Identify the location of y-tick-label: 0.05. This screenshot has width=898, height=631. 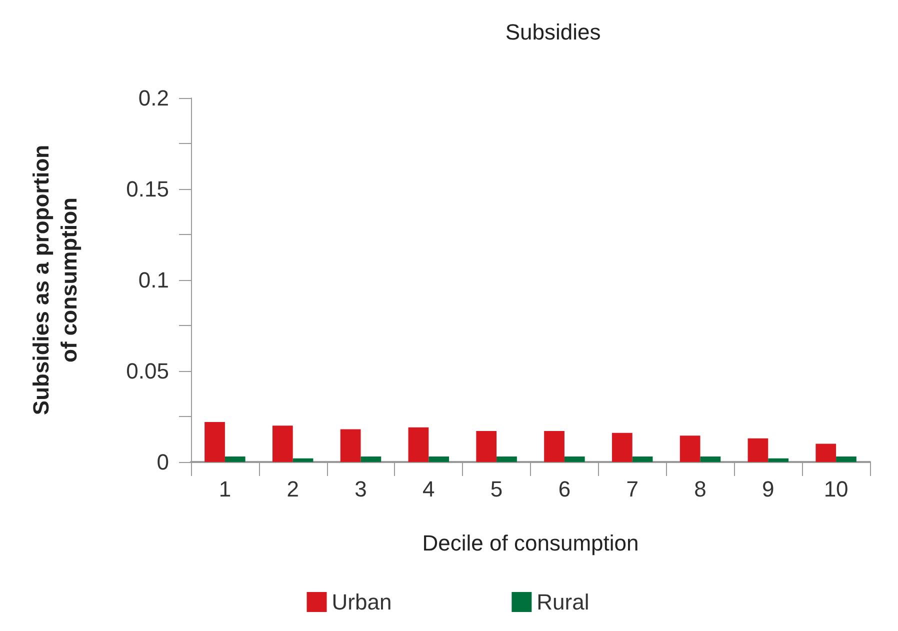
(147, 371).